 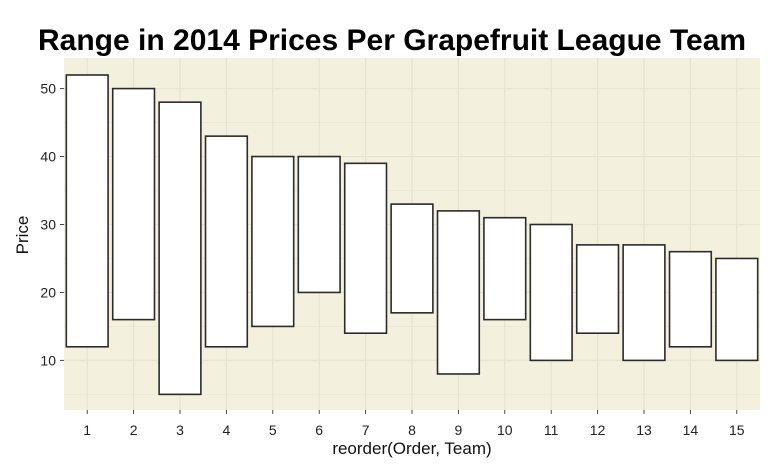 What do you see at coordinates (598, 430) in the screenshot?
I see `x-tick-label: 12` at bounding box center [598, 430].